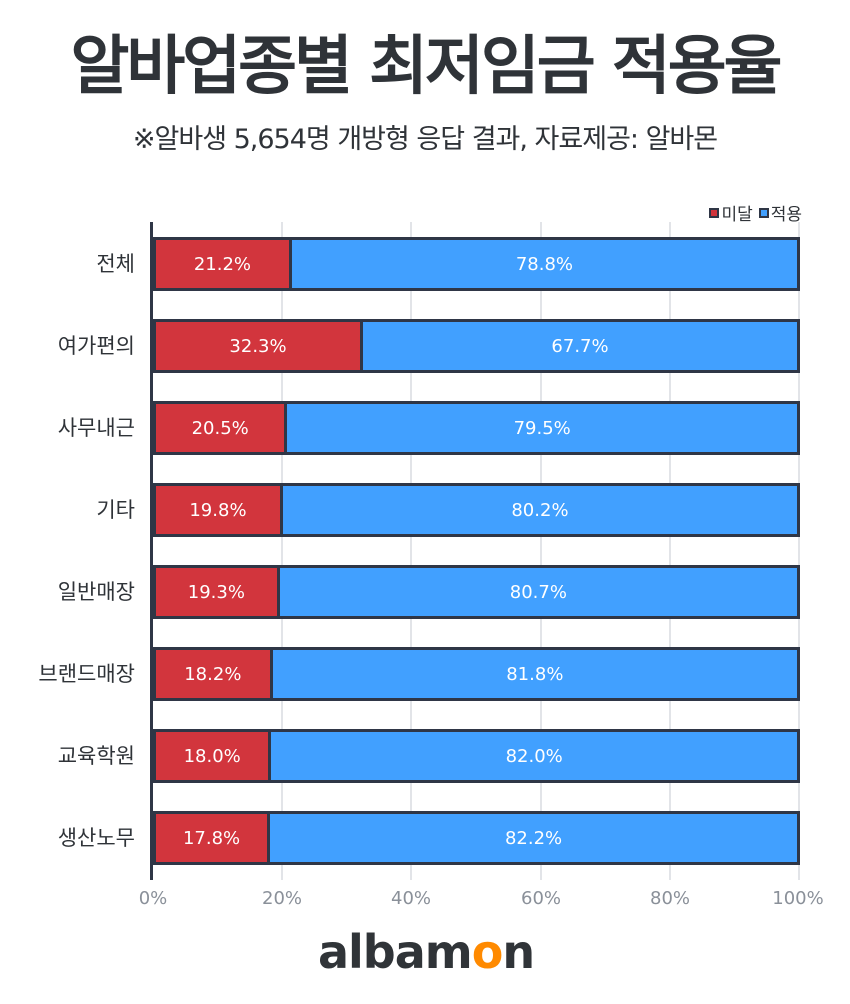 The height and width of the screenshot is (1004, 850). I want to click on bar-row: 19.3% 80.7%, so click(476, 592).